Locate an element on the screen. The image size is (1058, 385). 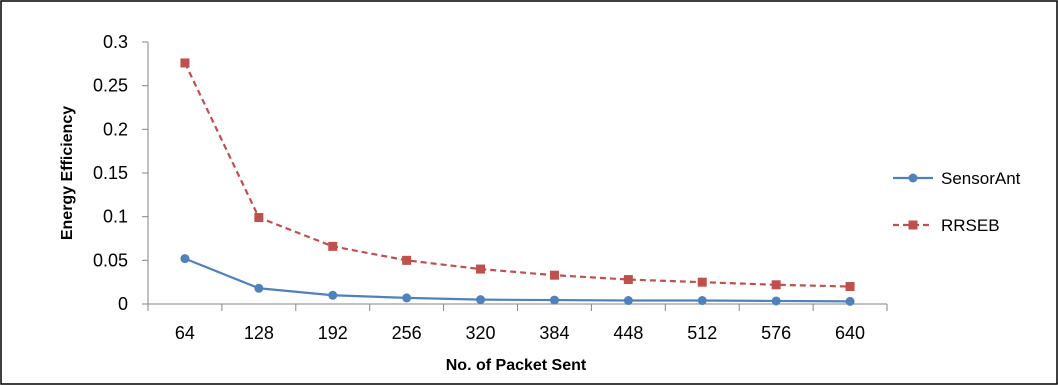
sensorant-series-line is located at coordinates (517, 280).